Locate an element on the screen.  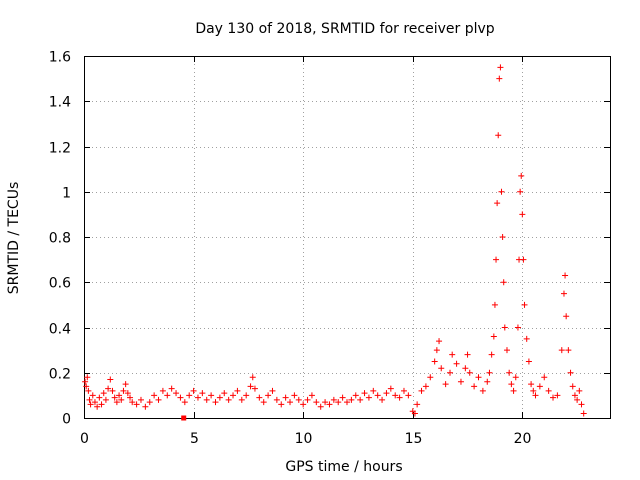
y-tick-label: 1.4 is located at coordinates (60, 103).